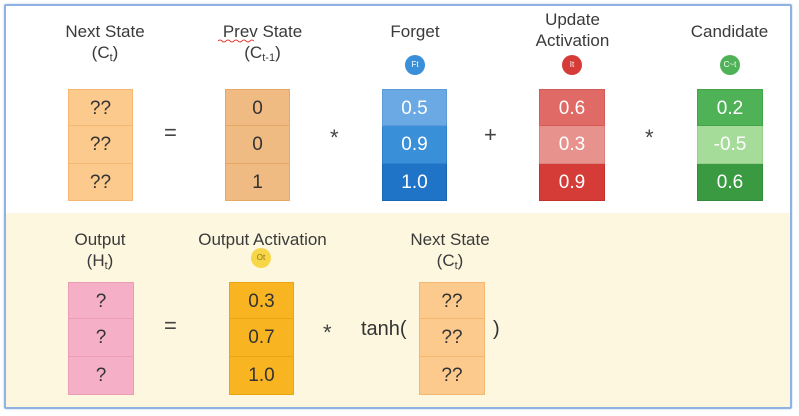 This screenshot has width=799, height=416. I want to click on update-gate-icon: It, so click(572, 65).